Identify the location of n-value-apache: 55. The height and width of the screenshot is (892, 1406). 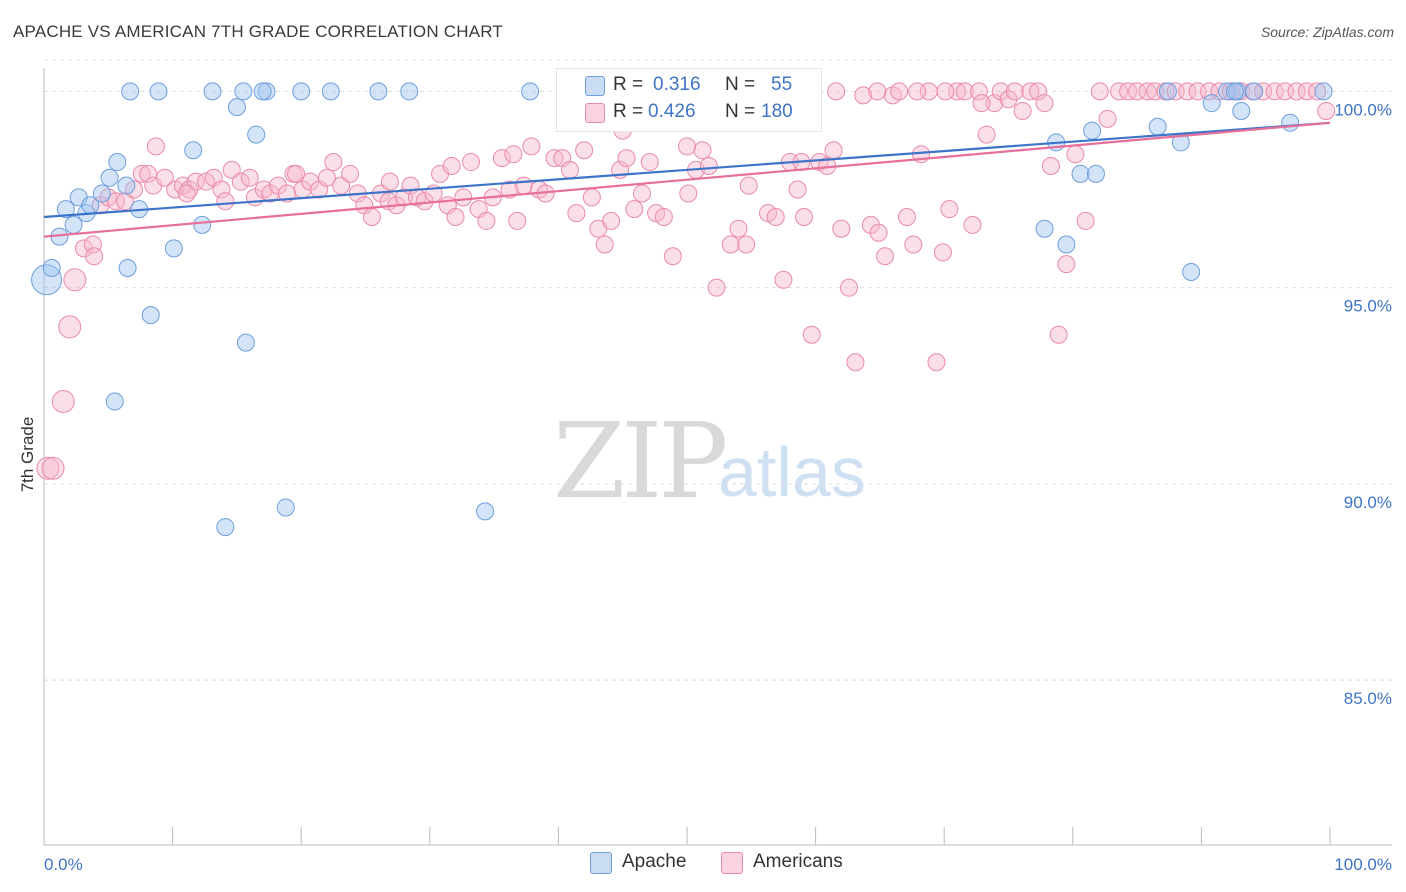
(782, 84).